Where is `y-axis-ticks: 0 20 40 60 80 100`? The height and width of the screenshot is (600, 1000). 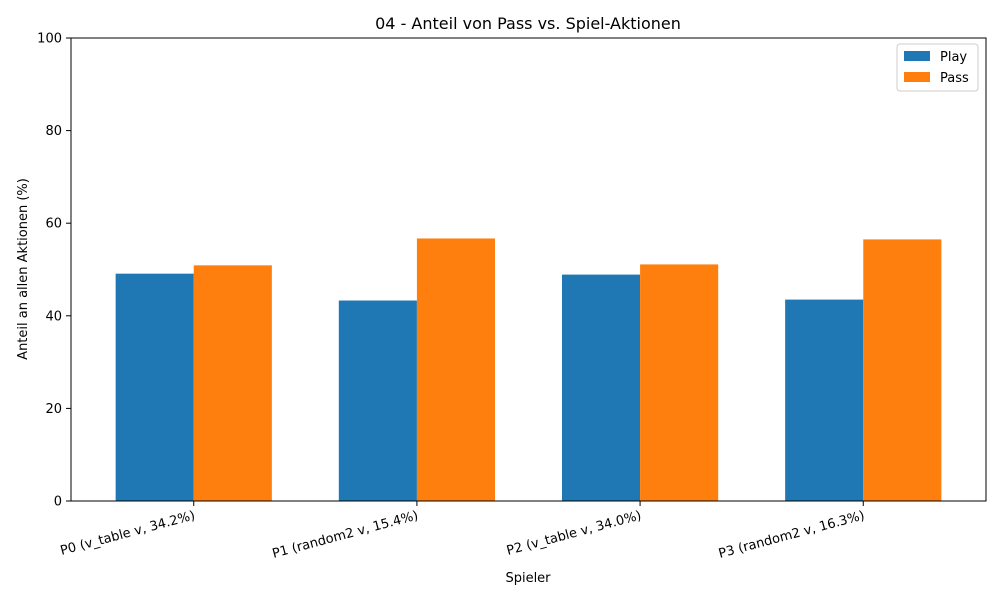
y-axis-ticks: 0 20 40 60 80 100 is located at coordinates (54, 271).